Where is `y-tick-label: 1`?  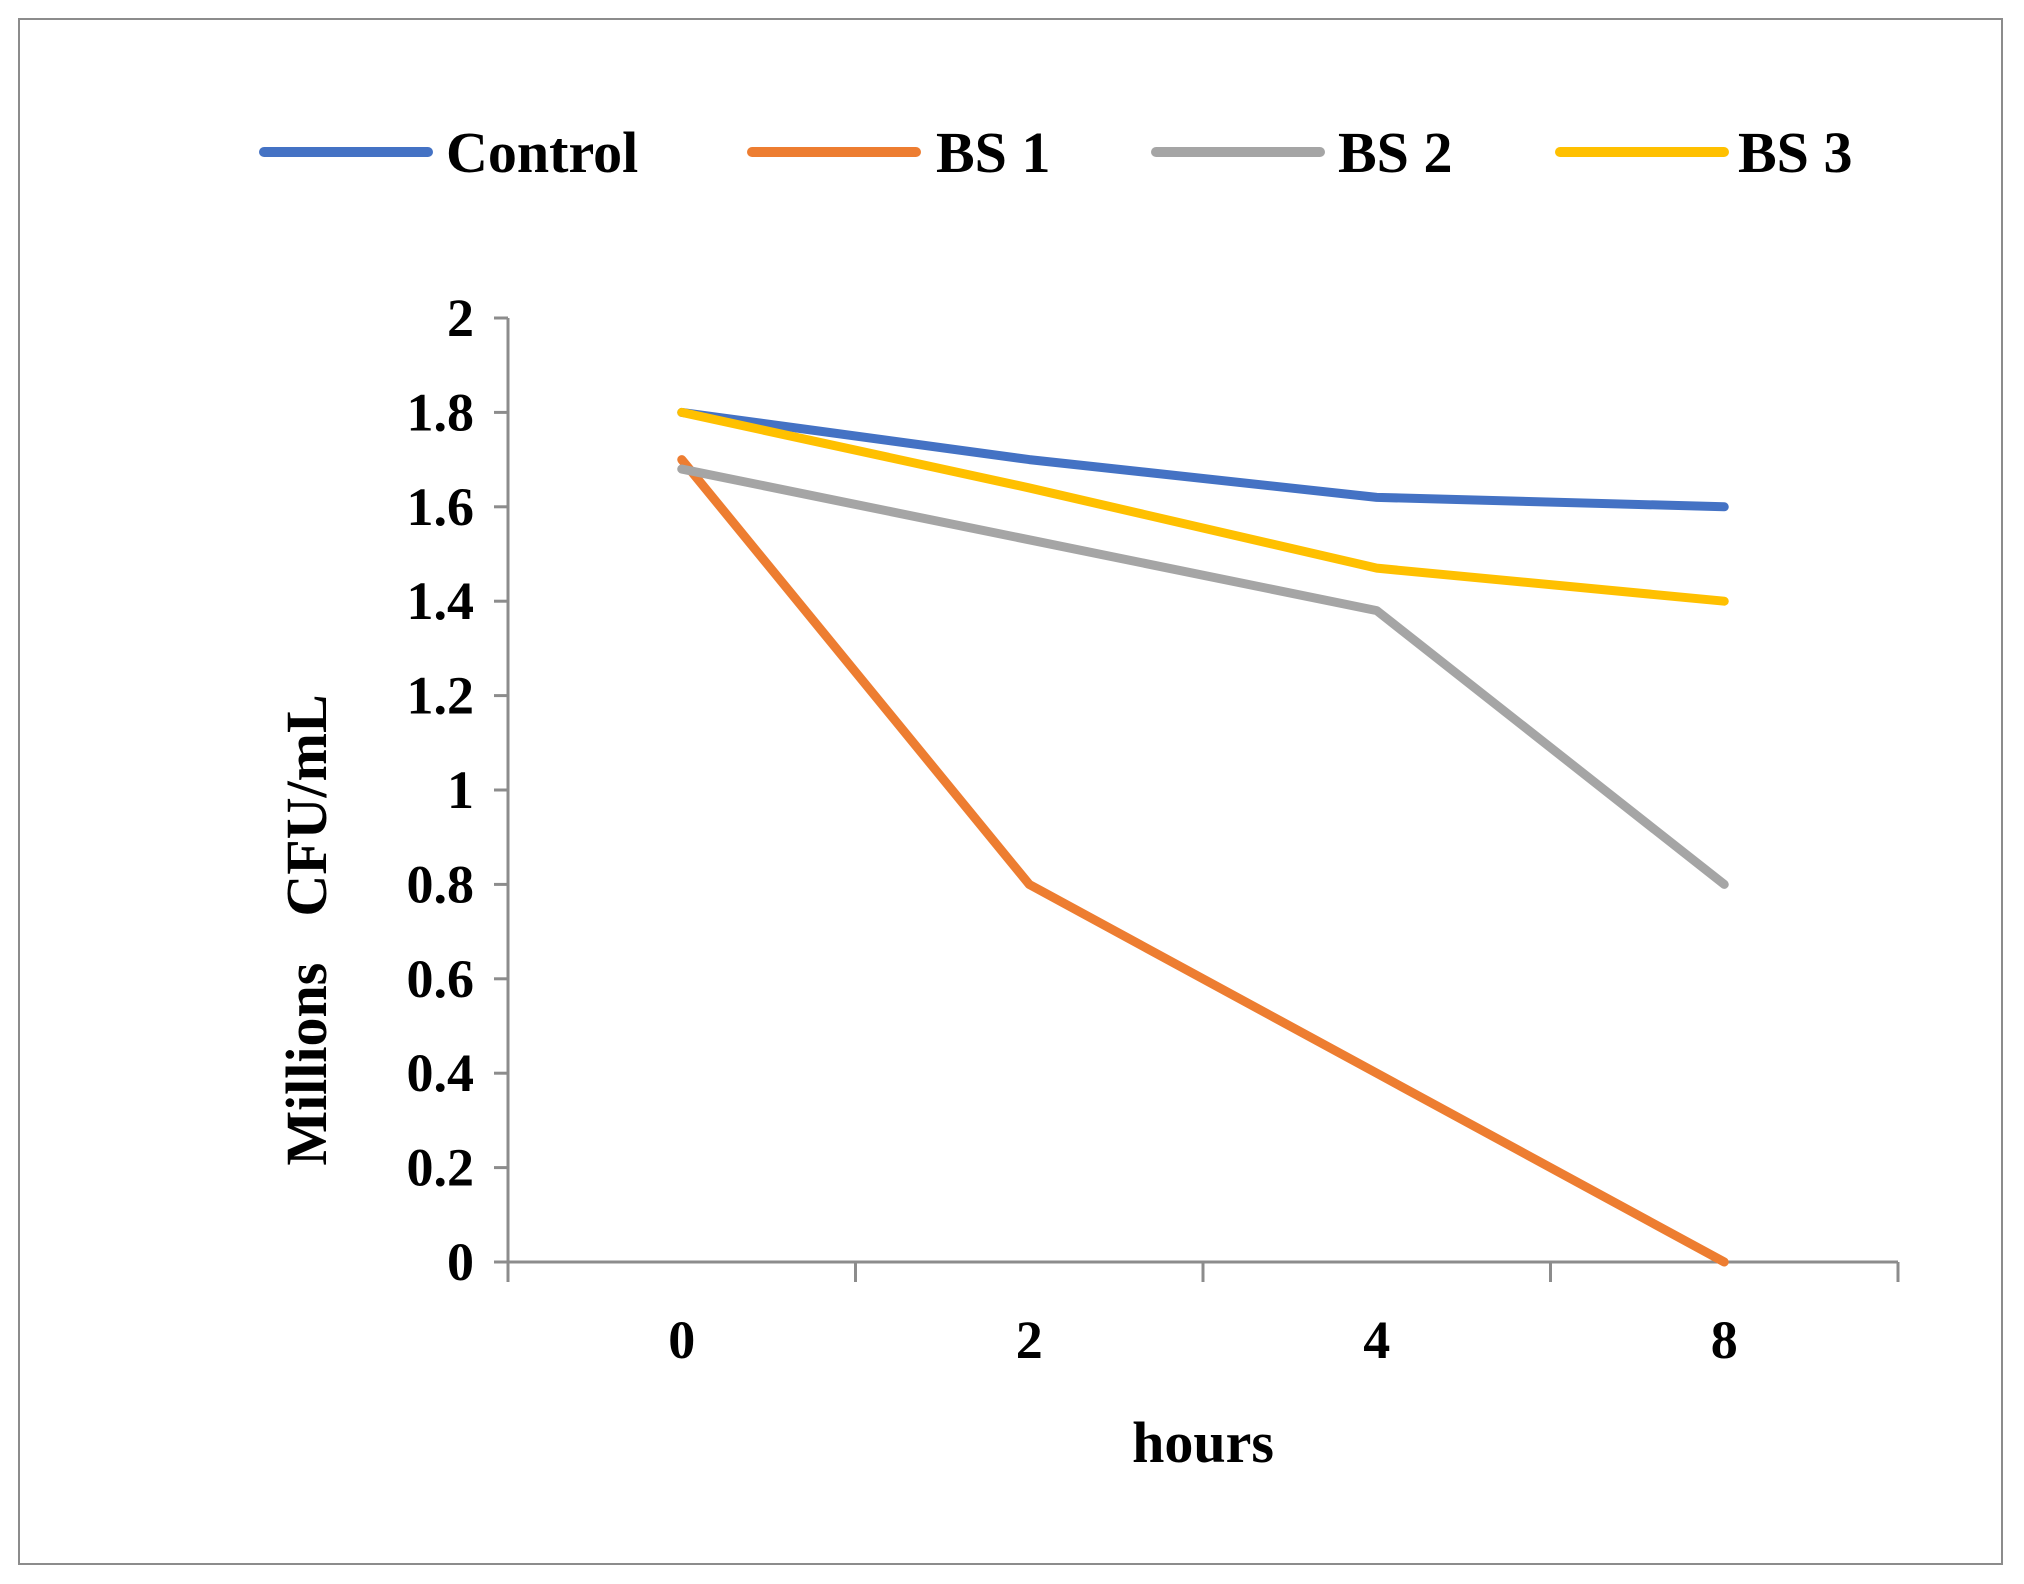 y-tick-label: 1 is located at coordinates (460, 790).